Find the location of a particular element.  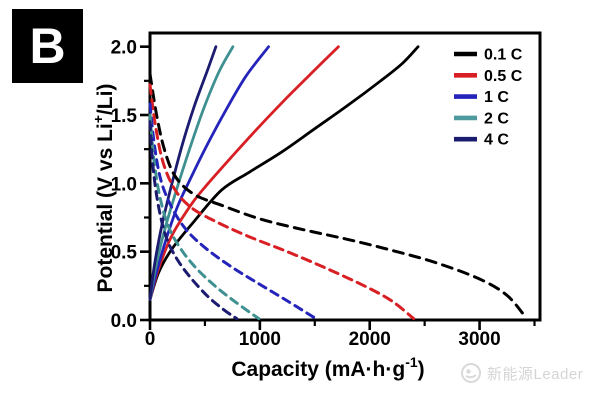

series-4-c-discharge is located at coordinates (193, 220).